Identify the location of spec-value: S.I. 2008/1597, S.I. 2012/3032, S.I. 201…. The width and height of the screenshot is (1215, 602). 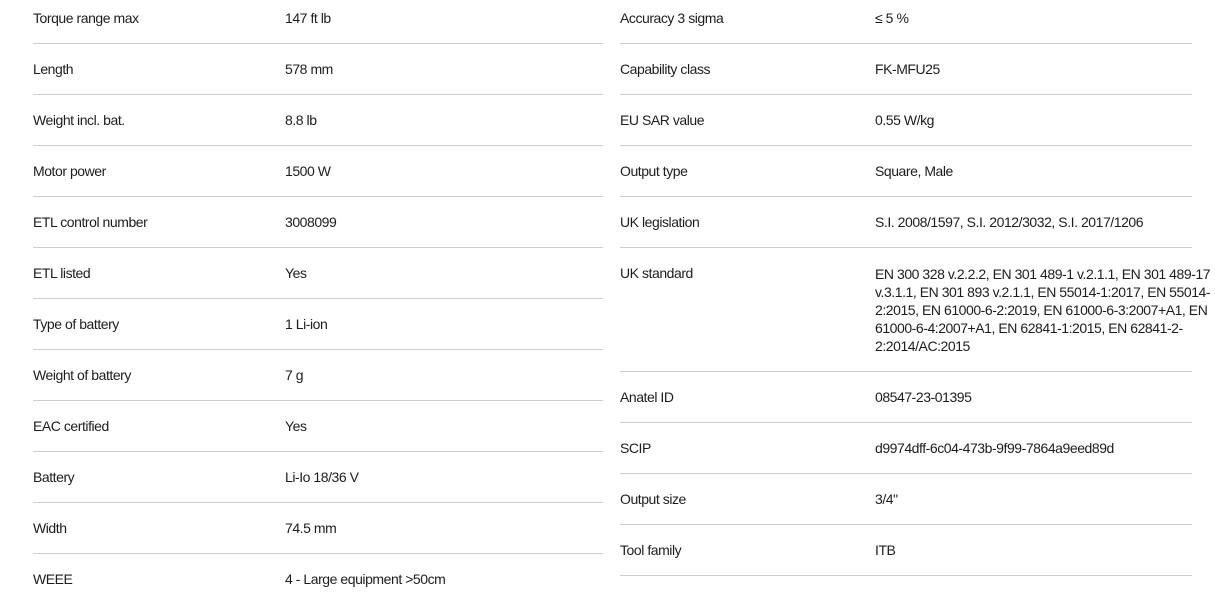
(1009, 222).